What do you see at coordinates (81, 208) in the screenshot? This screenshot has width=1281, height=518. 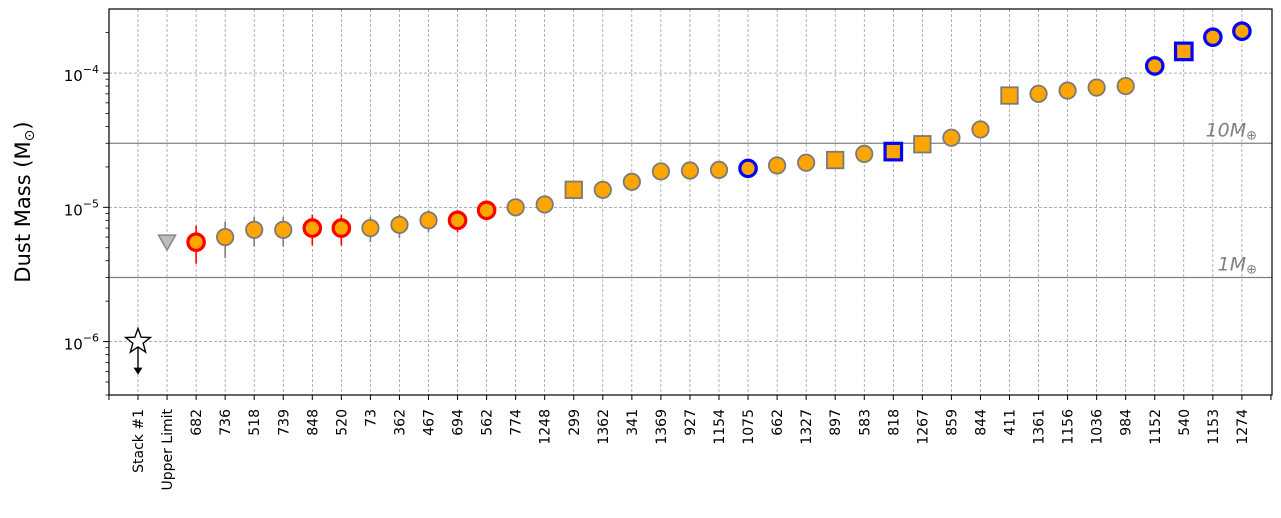 I see `y-tick-label: 10⁻⁵` at bounding box center [81, 208].